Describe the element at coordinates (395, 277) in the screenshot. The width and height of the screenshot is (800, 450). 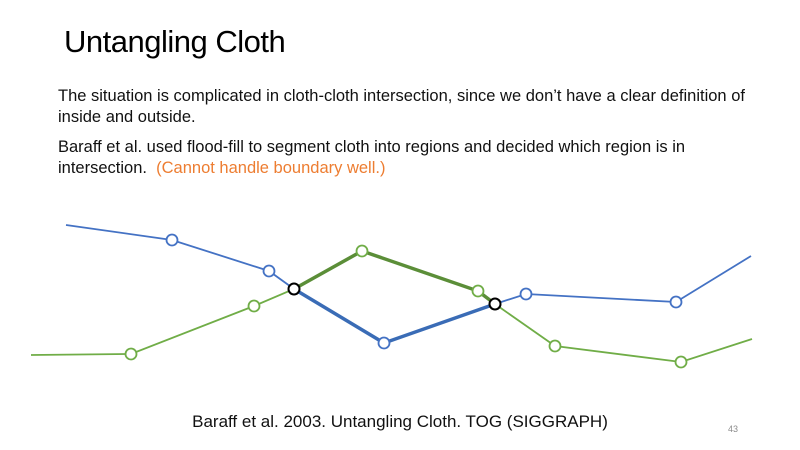
I see `green-intersecting-segment` at that location.